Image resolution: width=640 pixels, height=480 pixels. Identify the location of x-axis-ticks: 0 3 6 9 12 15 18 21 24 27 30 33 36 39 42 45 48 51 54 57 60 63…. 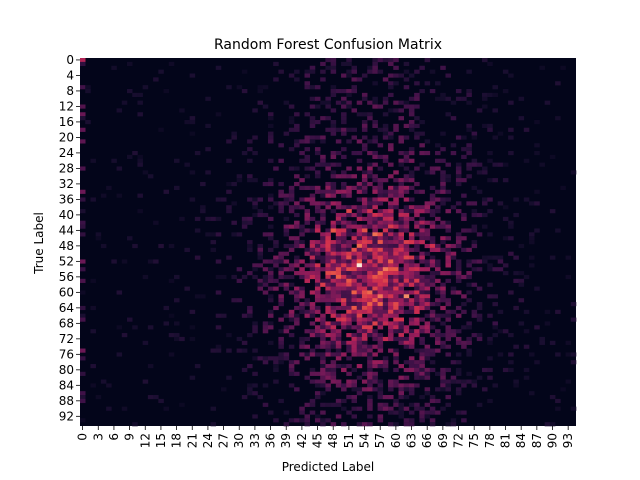
(325, 437).